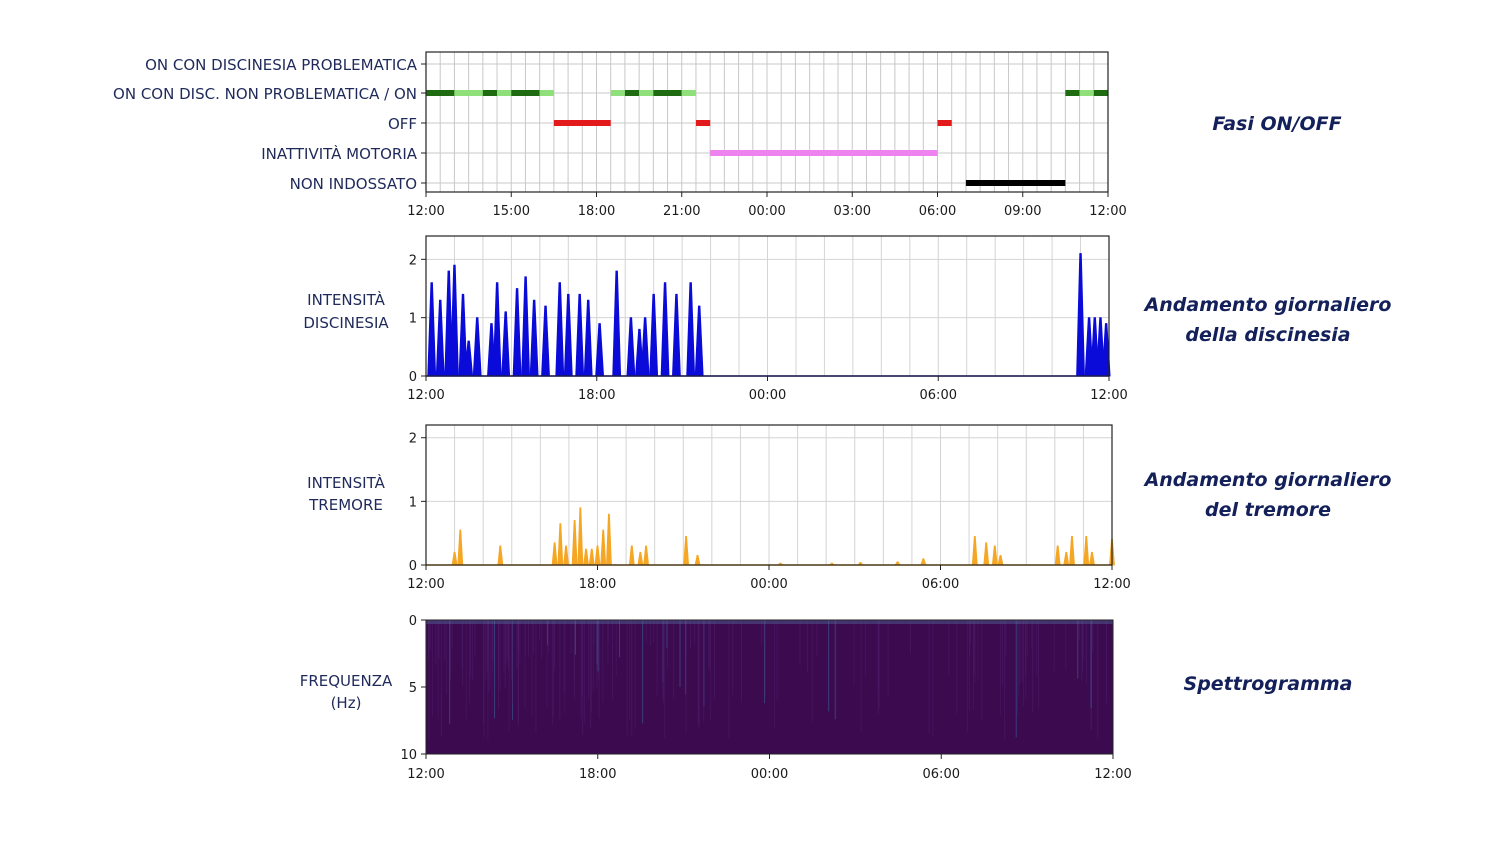  What do you see at coordinates (769, 508) in the screenshot?
I see `tremor-chart: 0 1 2 12:00 18:00 00:00 06:00 12:00` at bounding box center [769, 508].